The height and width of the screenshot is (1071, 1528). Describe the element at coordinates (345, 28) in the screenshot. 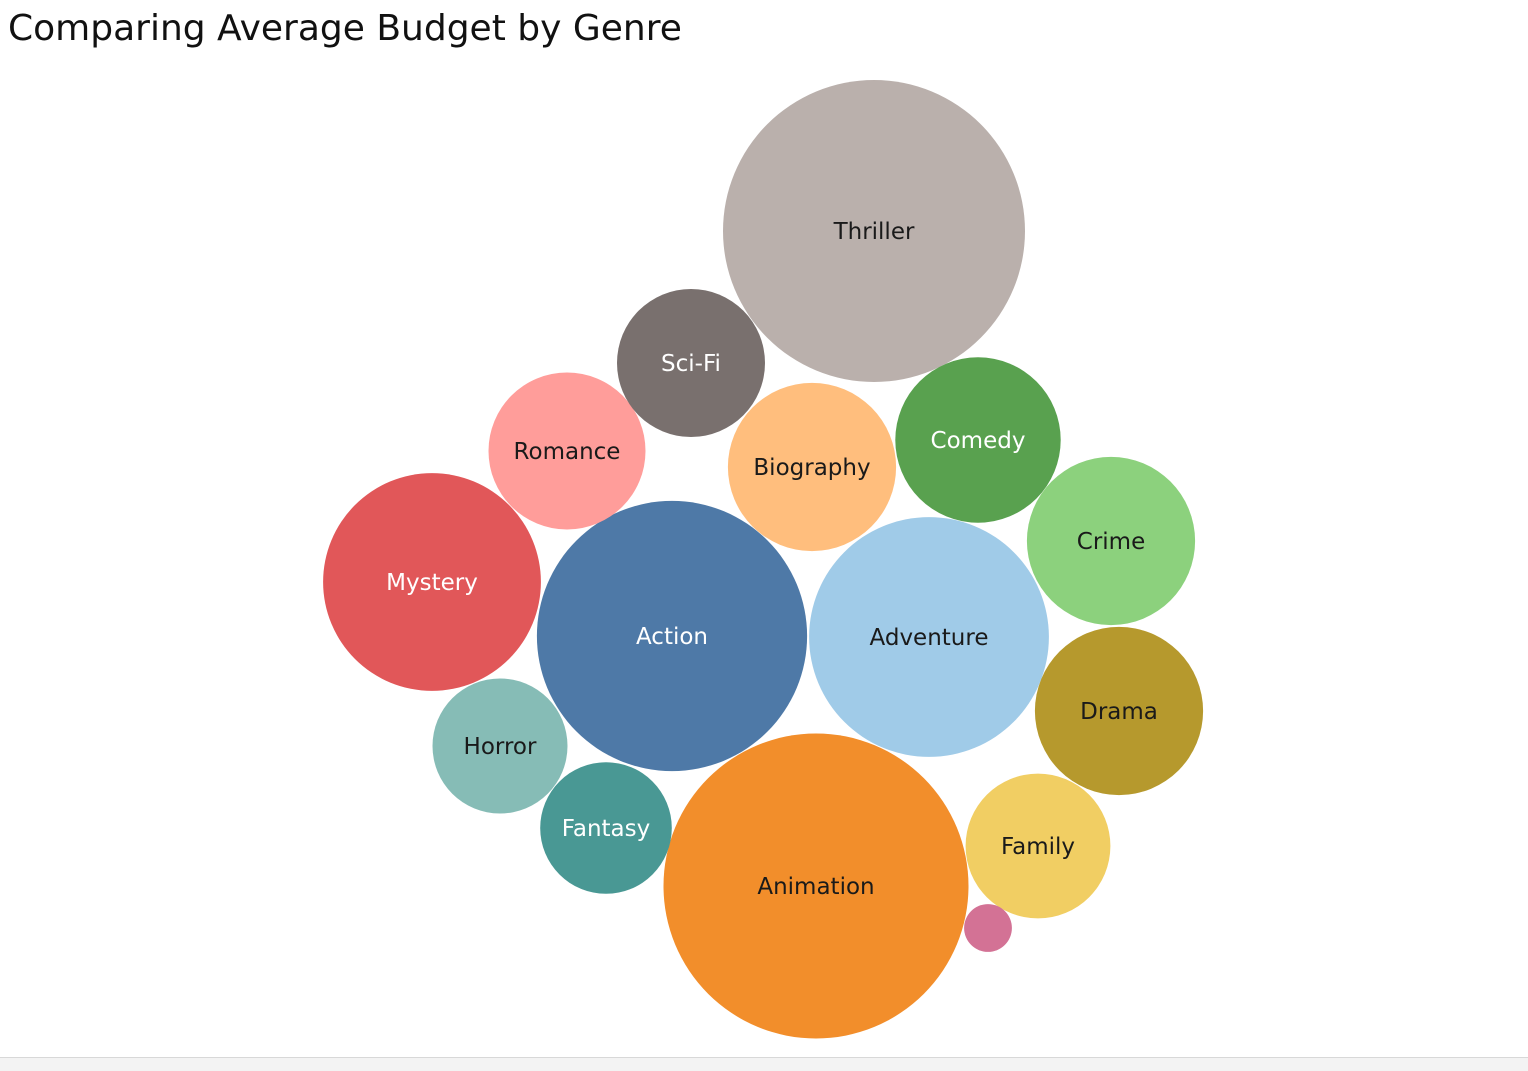

I see `chart-title: Comparing Average Budget by Genre` at that location.